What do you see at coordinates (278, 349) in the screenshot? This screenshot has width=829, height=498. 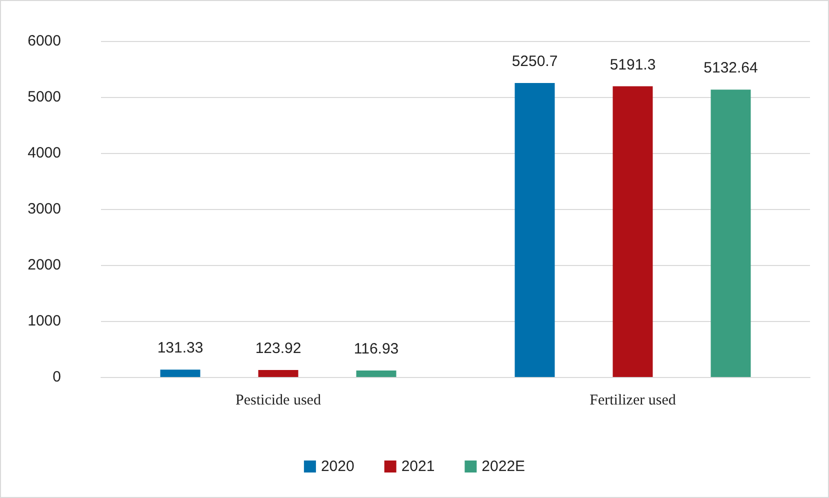 I see `data-label: 123.92` at bounding box center [278, 349].